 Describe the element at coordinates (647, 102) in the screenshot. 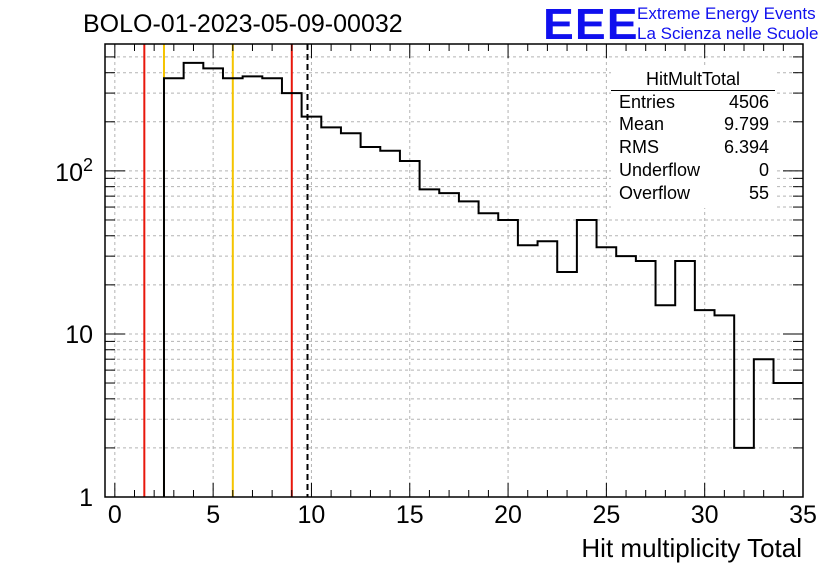

I see `stats-label: Entries` at that location.